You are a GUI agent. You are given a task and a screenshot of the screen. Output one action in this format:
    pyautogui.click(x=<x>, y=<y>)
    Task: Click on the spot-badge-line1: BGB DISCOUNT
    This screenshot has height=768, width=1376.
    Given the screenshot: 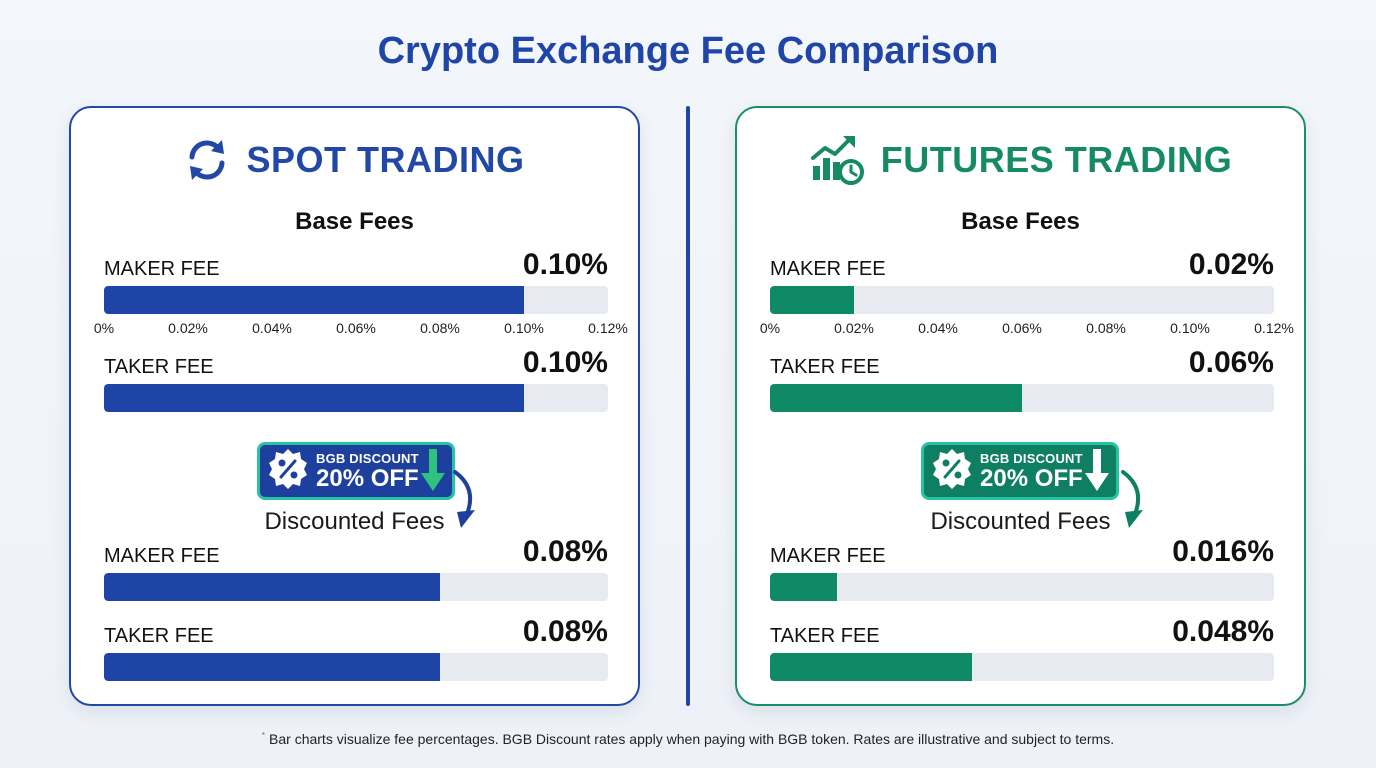 What is the action you would take?
    pyautogui.click(x=367, y=458)
    